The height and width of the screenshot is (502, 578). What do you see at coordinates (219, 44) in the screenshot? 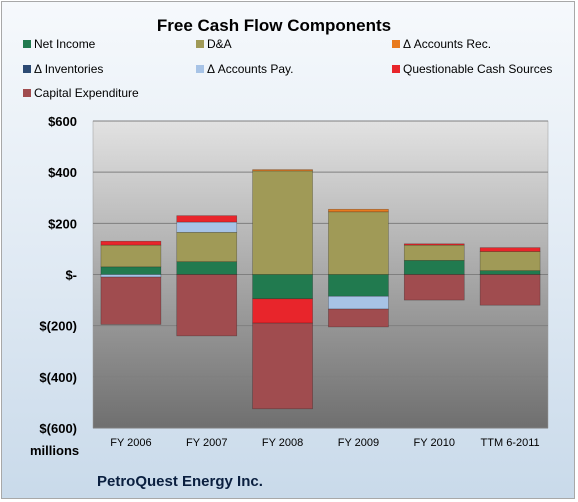
I see `legend-label: D&A` at bounding box center [219, 44].